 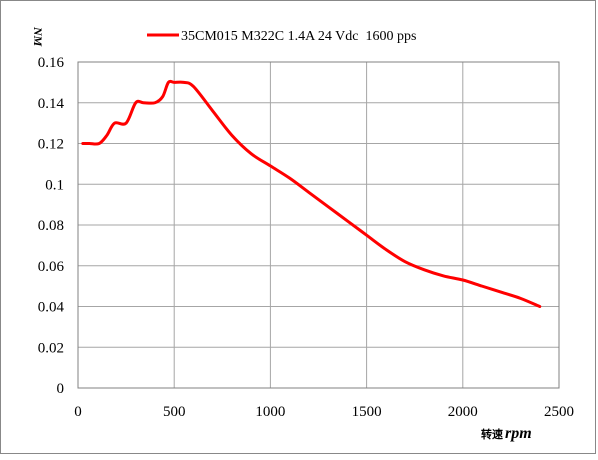 I want to click on x-axis-label-cjk: 转速, so click(x=492, y=434).